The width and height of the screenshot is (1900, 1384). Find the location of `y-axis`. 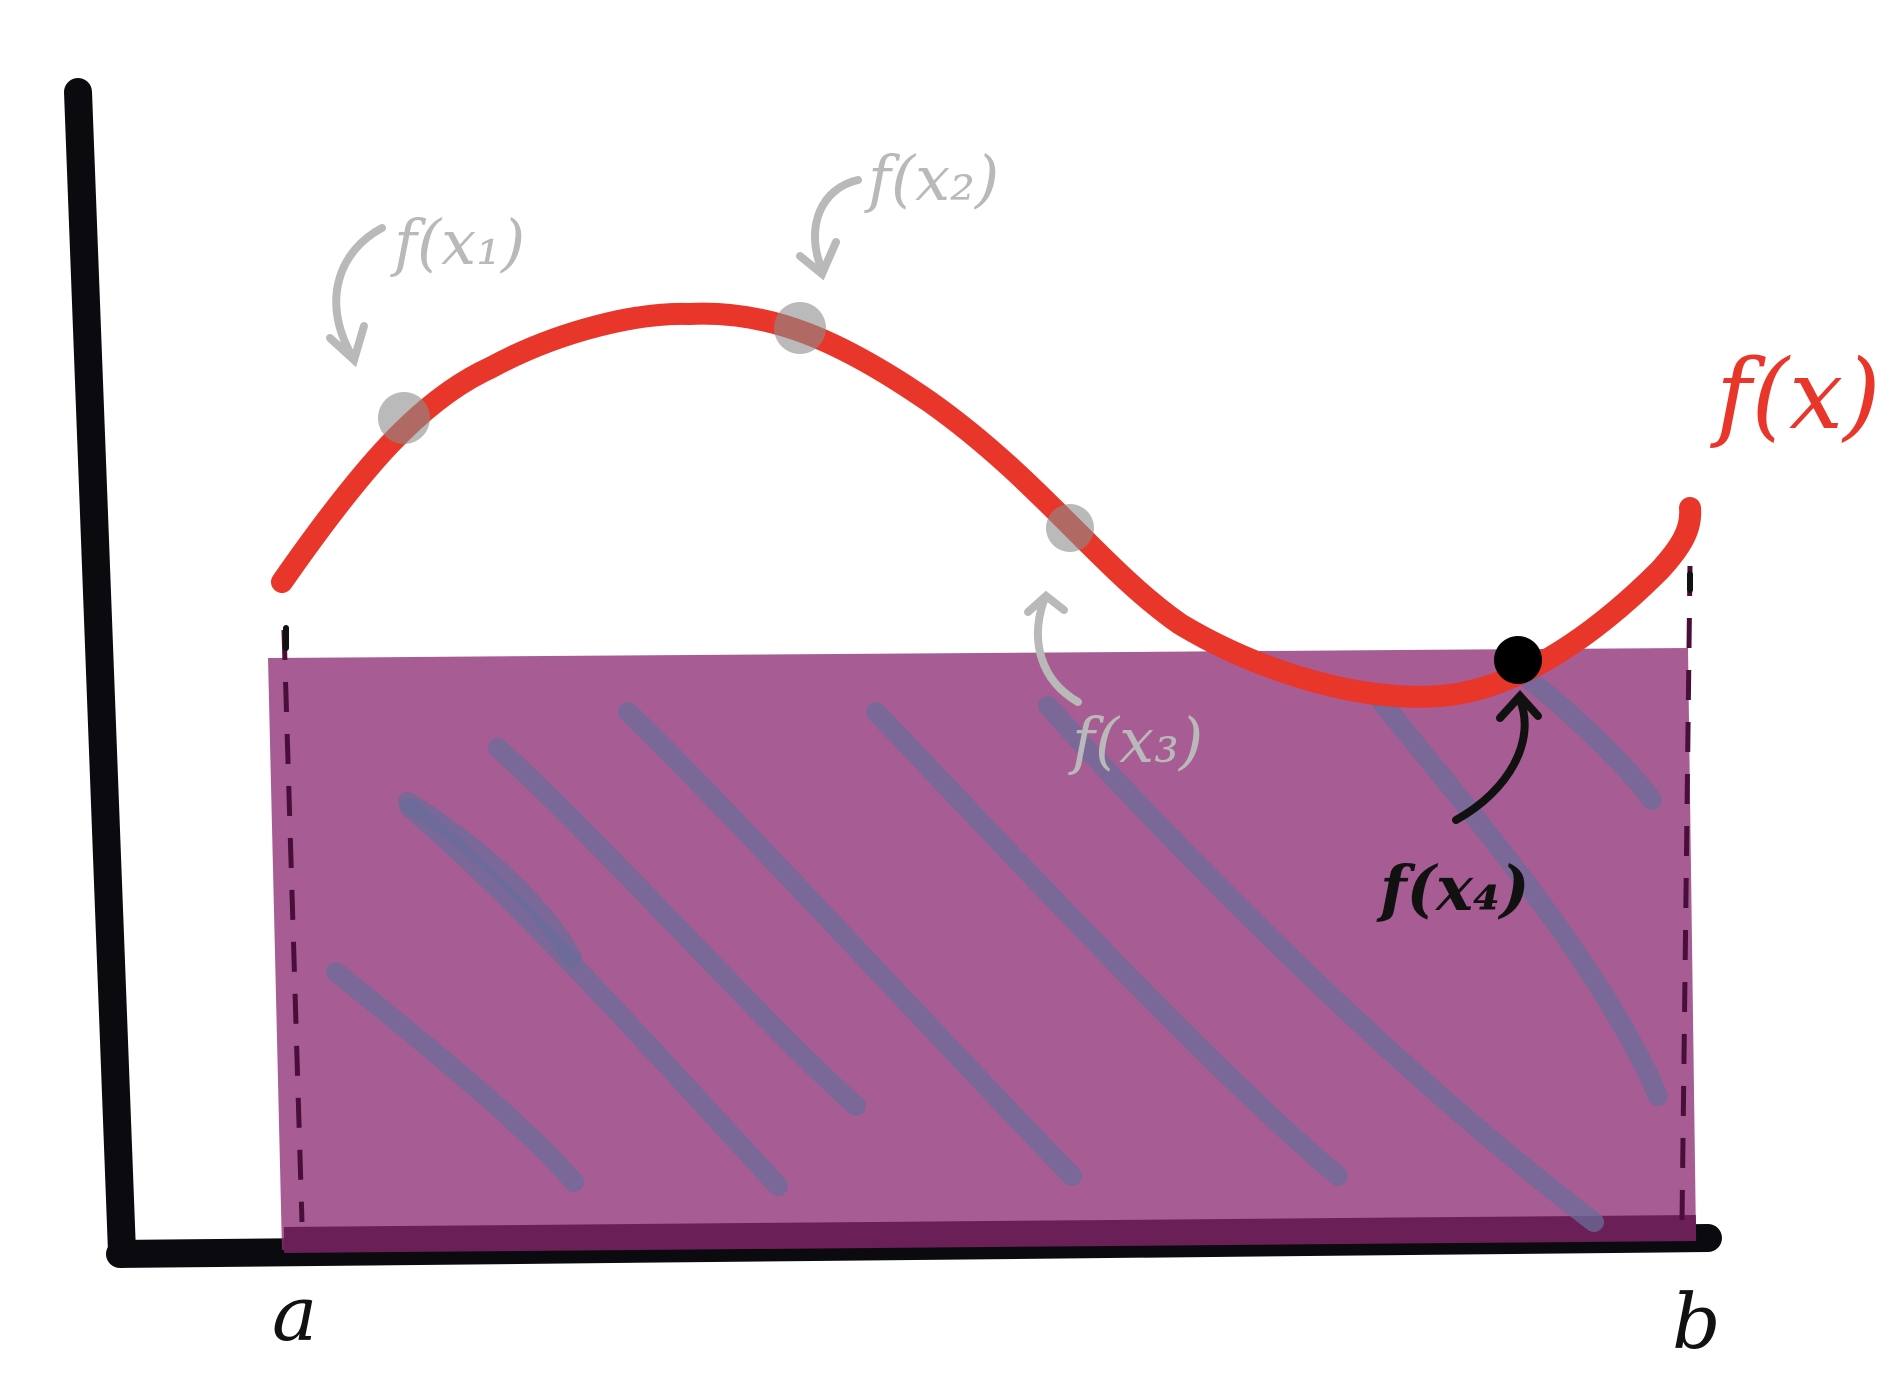

y-axis is located at coordinates (100, 672).